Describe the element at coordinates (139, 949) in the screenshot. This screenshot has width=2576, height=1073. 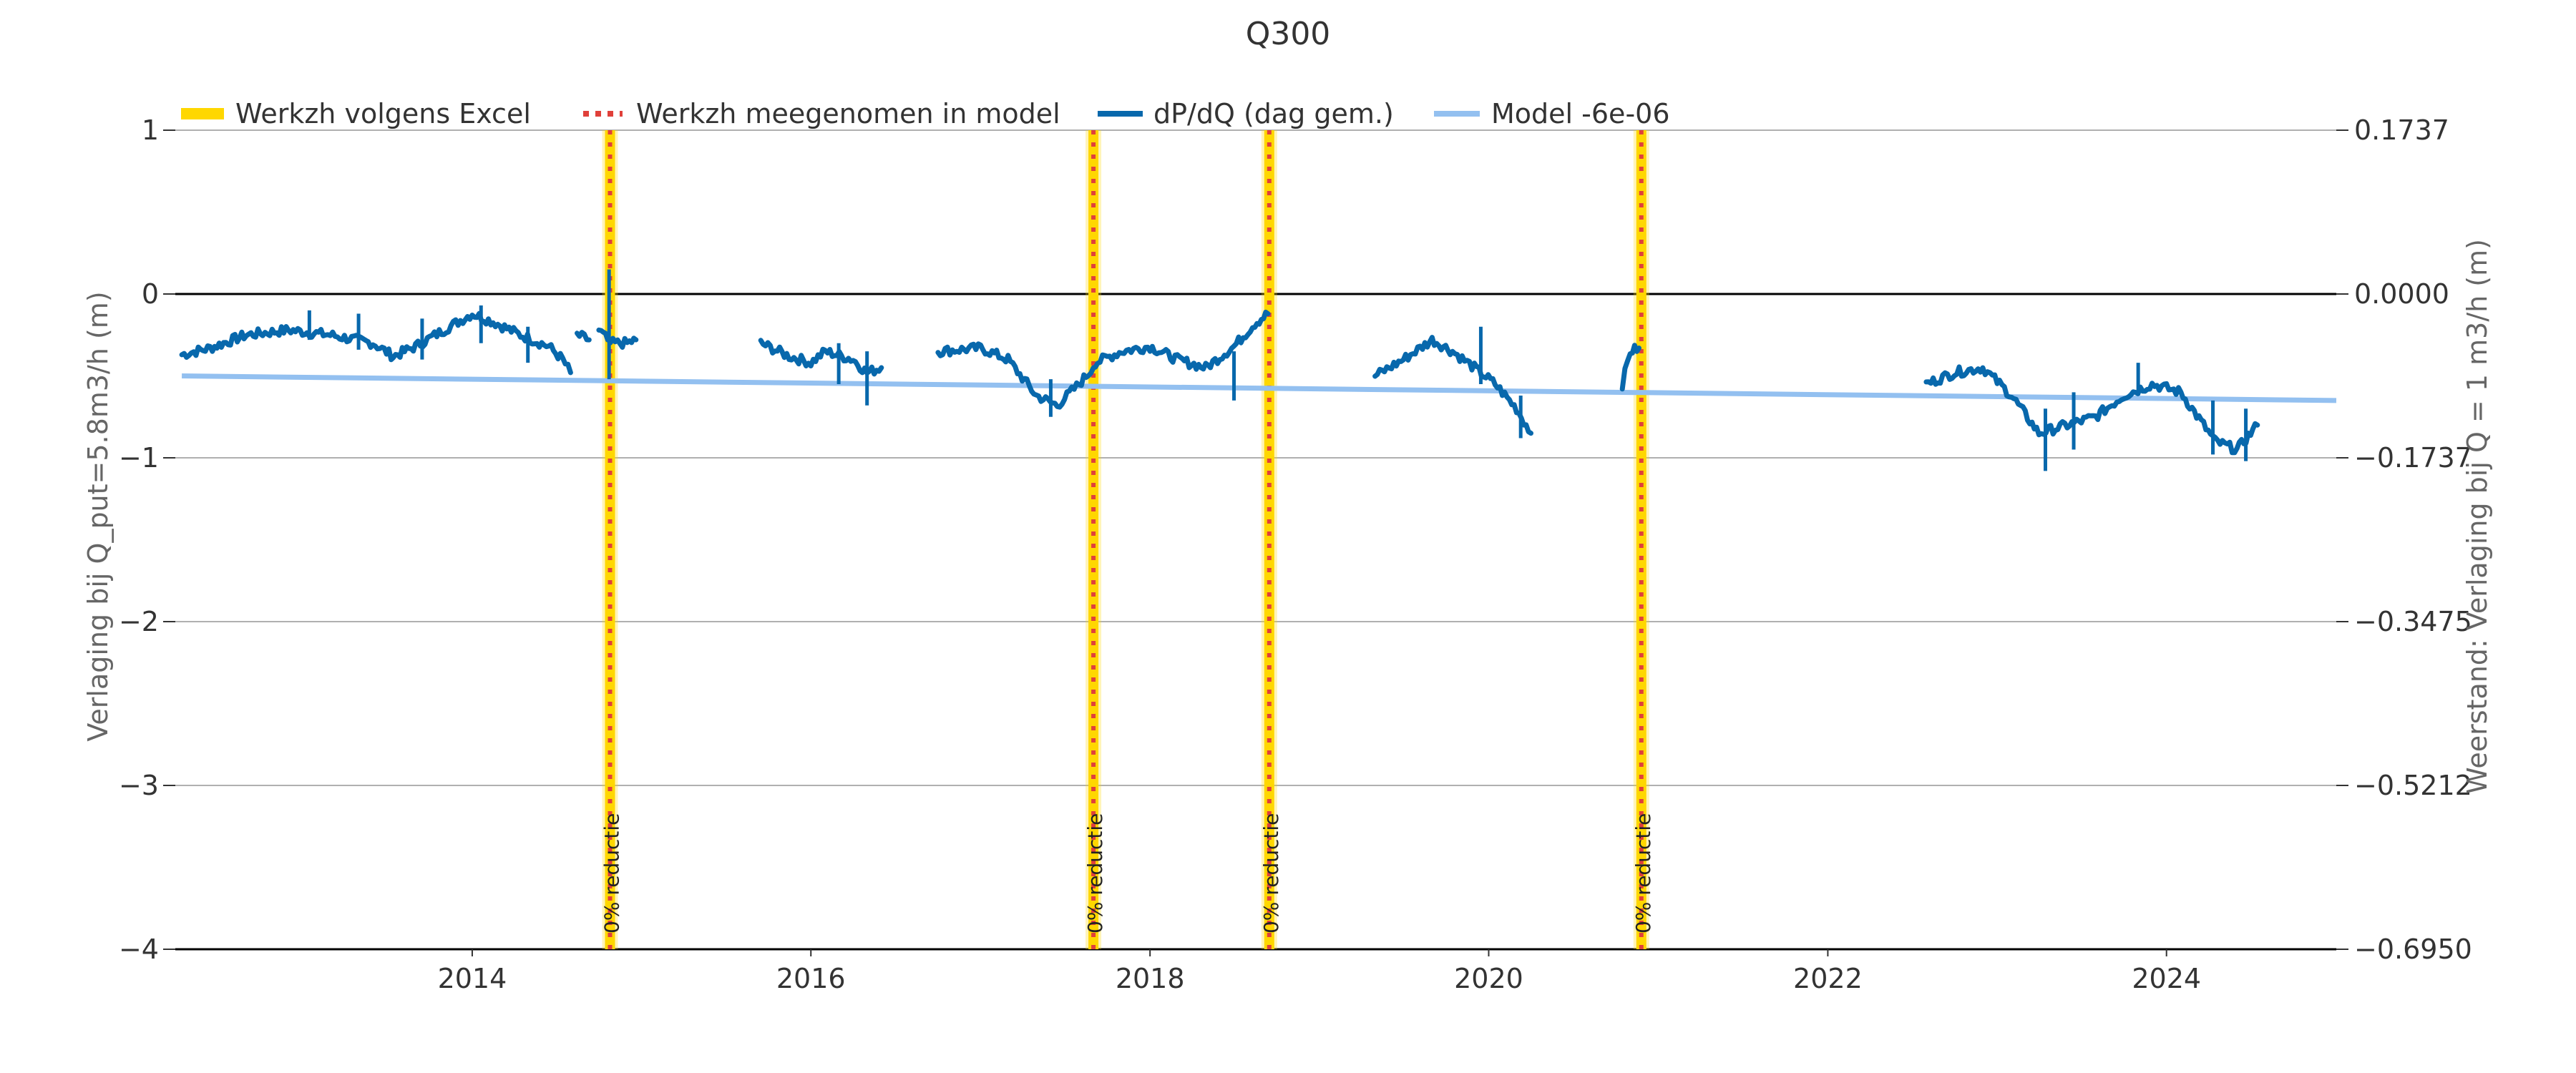
I see `y-tick-label-left: −4` at that location.